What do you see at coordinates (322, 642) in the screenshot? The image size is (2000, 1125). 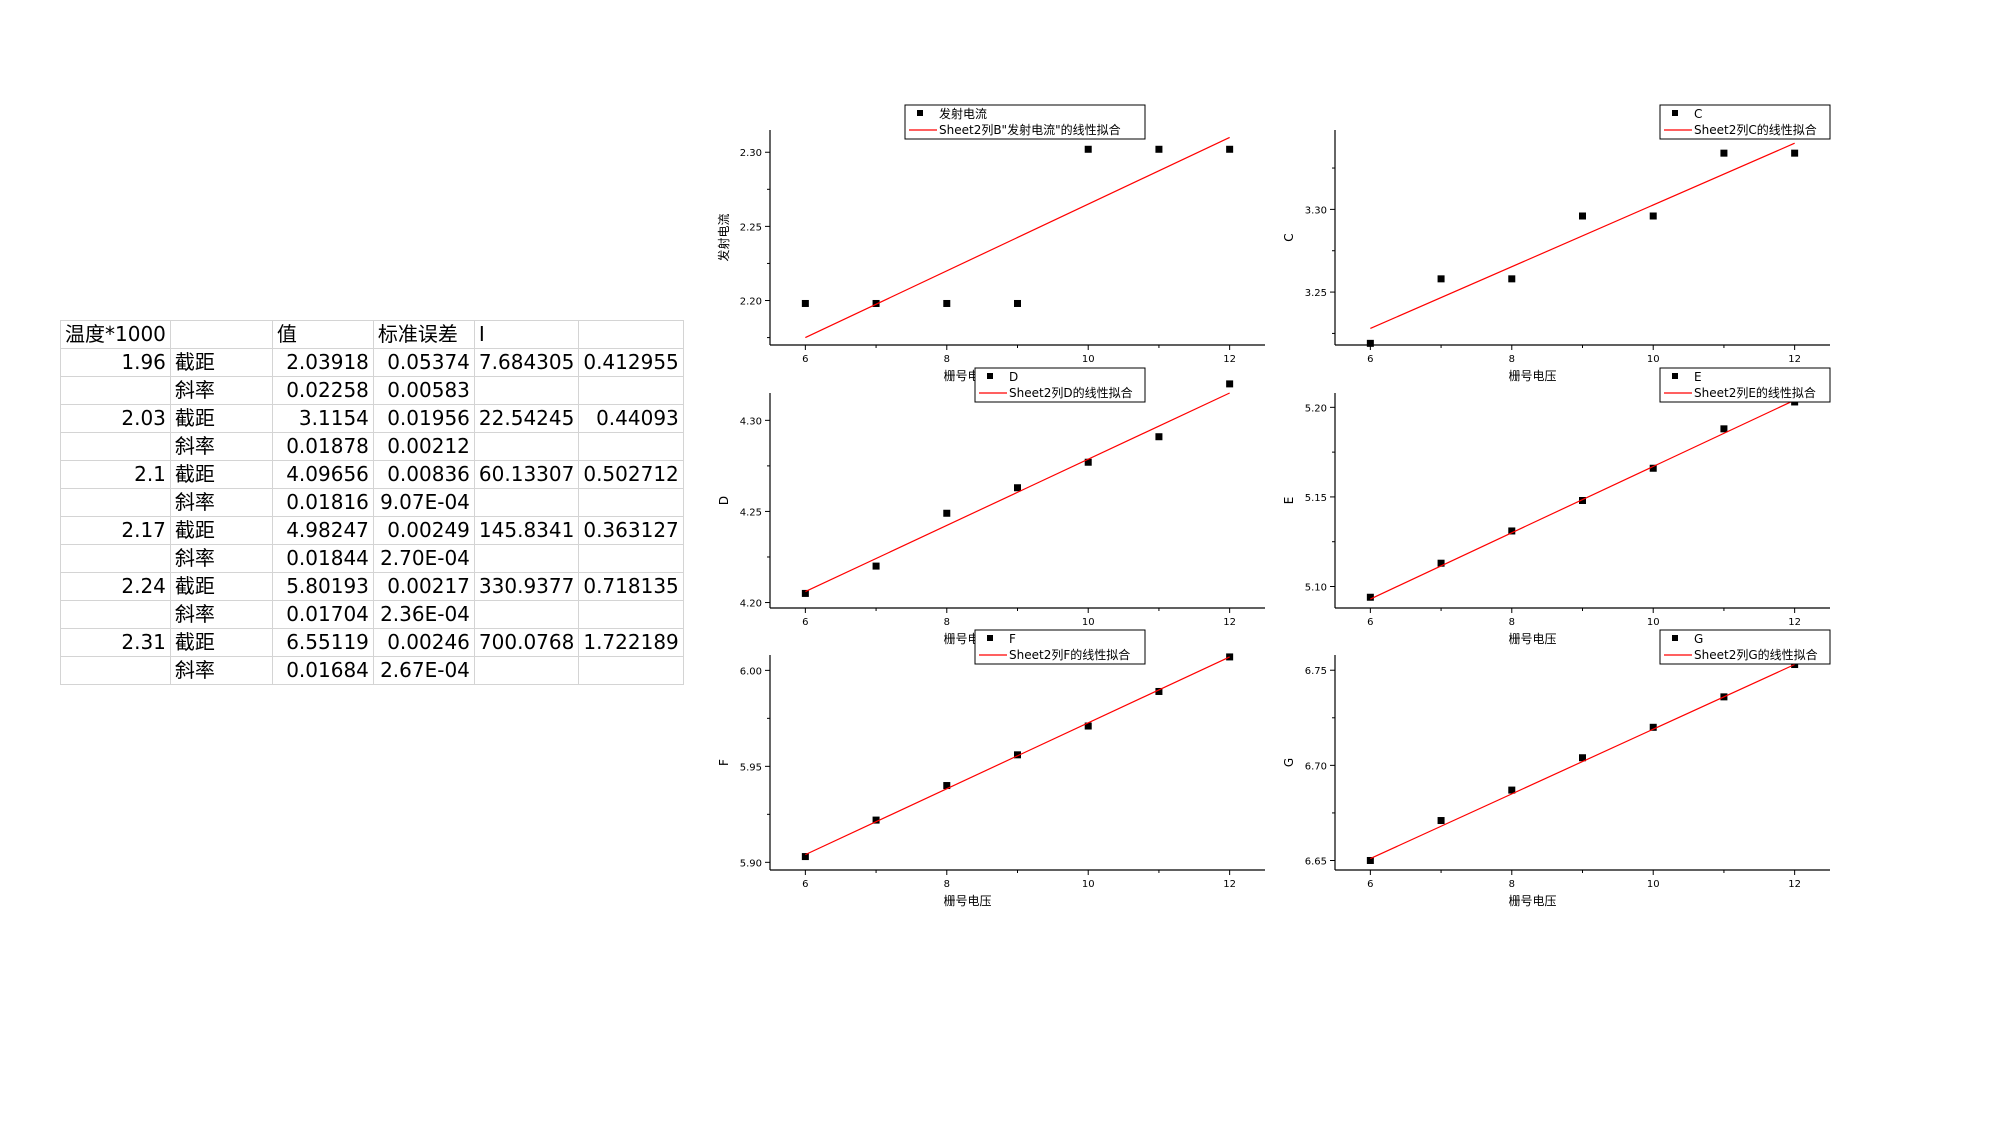 I see `table-cell: 6.55119` at bounding box center [322, 642].